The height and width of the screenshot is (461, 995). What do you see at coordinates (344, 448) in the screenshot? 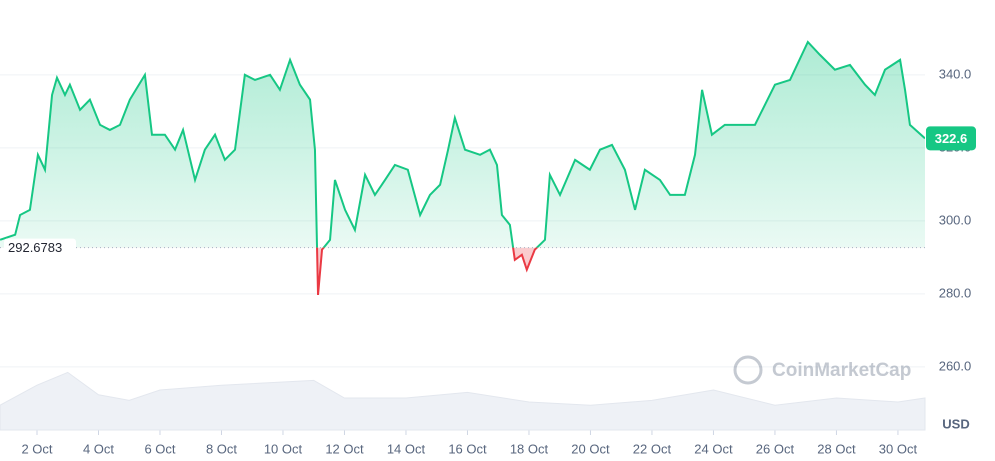
I see `x-tick-label: 12 Oct` at bounding box center [344, 448].